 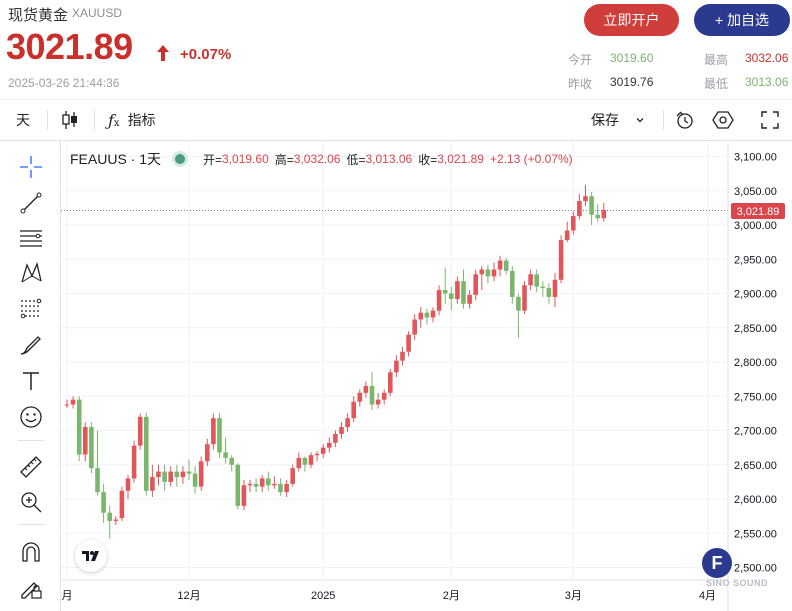 What do you see at coordinates (323, 596) in the screenshot?
I see `x-tick-label: 2025` at bounding box center [323, 596].